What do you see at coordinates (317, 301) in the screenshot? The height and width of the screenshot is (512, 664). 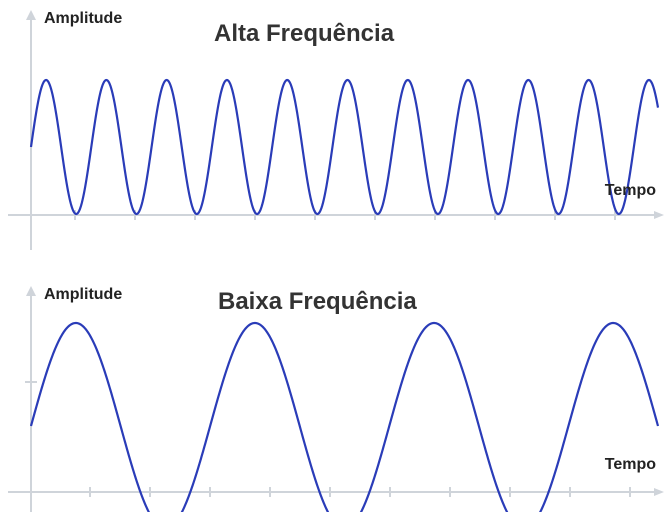 I see `panel-title: Baixa Frequência` at bounding box center [317, 301].